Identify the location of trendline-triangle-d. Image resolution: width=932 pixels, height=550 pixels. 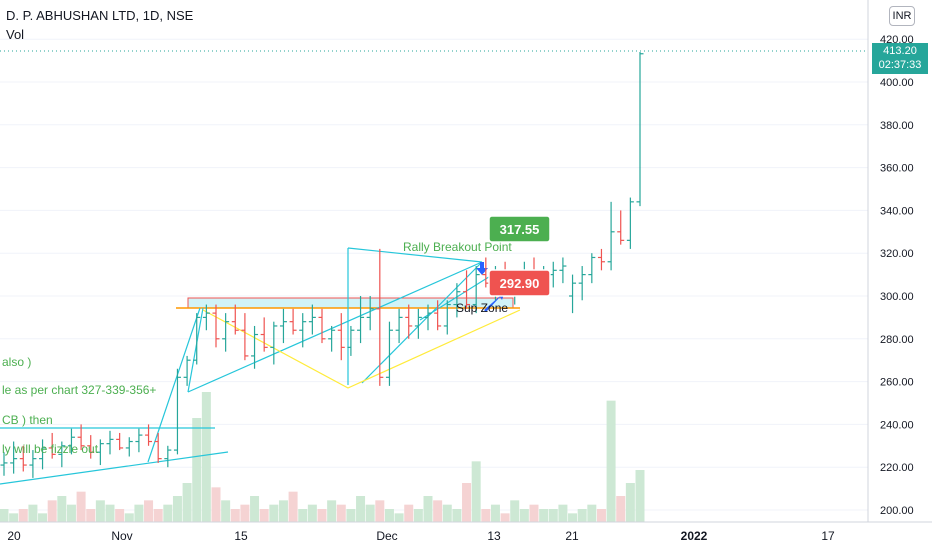
(422, 322).